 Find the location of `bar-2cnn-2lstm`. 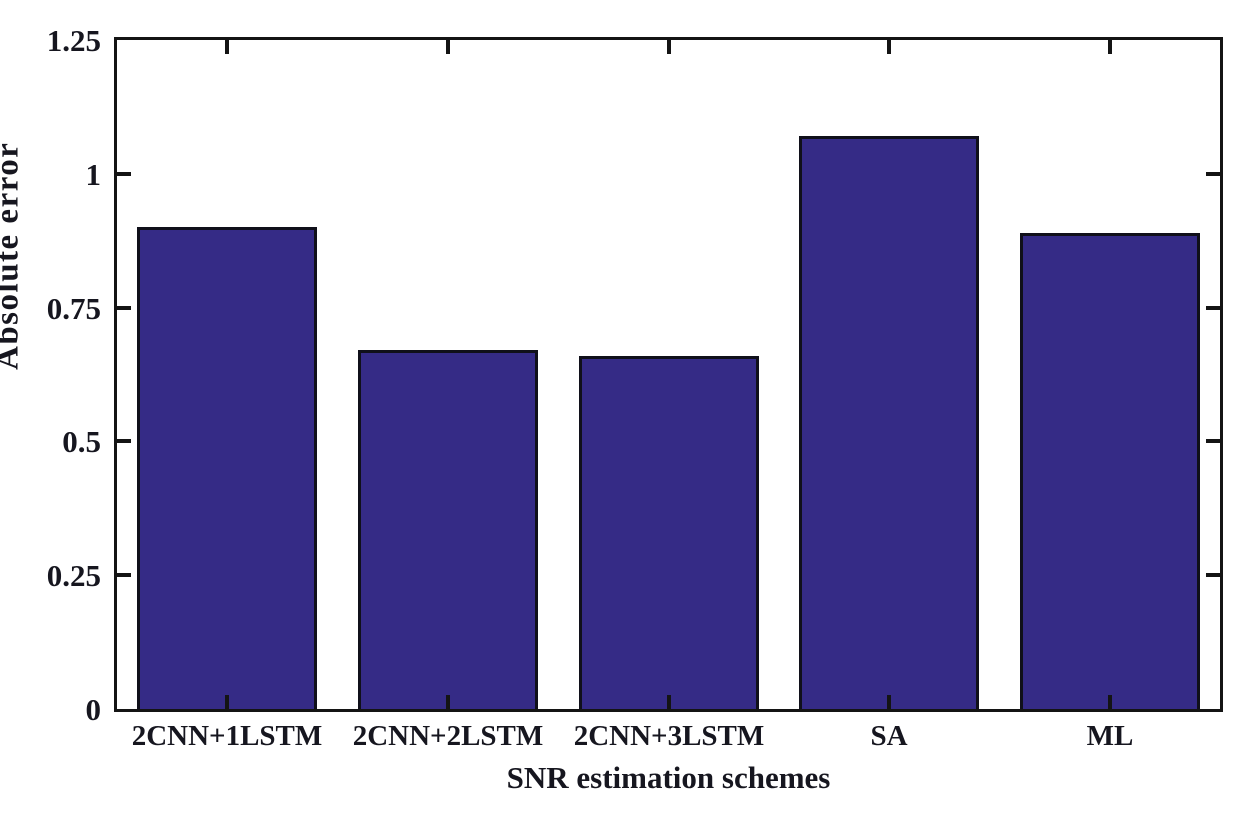

bar-2cnn-2lstm is located at coordinates (448, 529).